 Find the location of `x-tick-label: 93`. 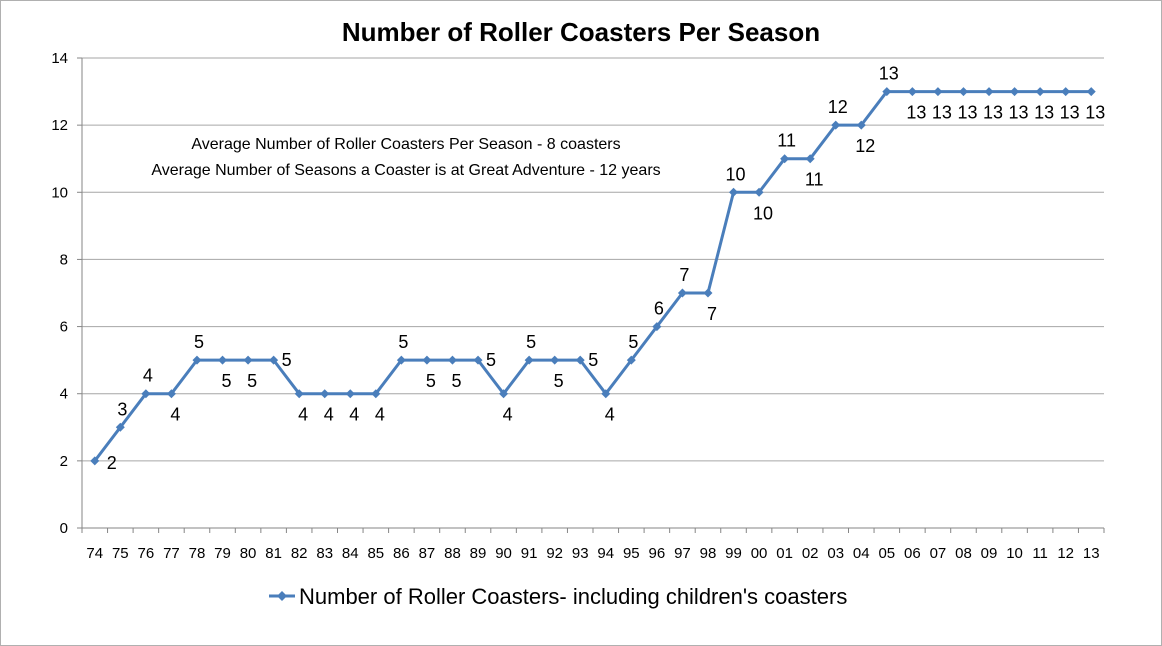

x-tick-label: 93 is located at coordinates (580, 553).